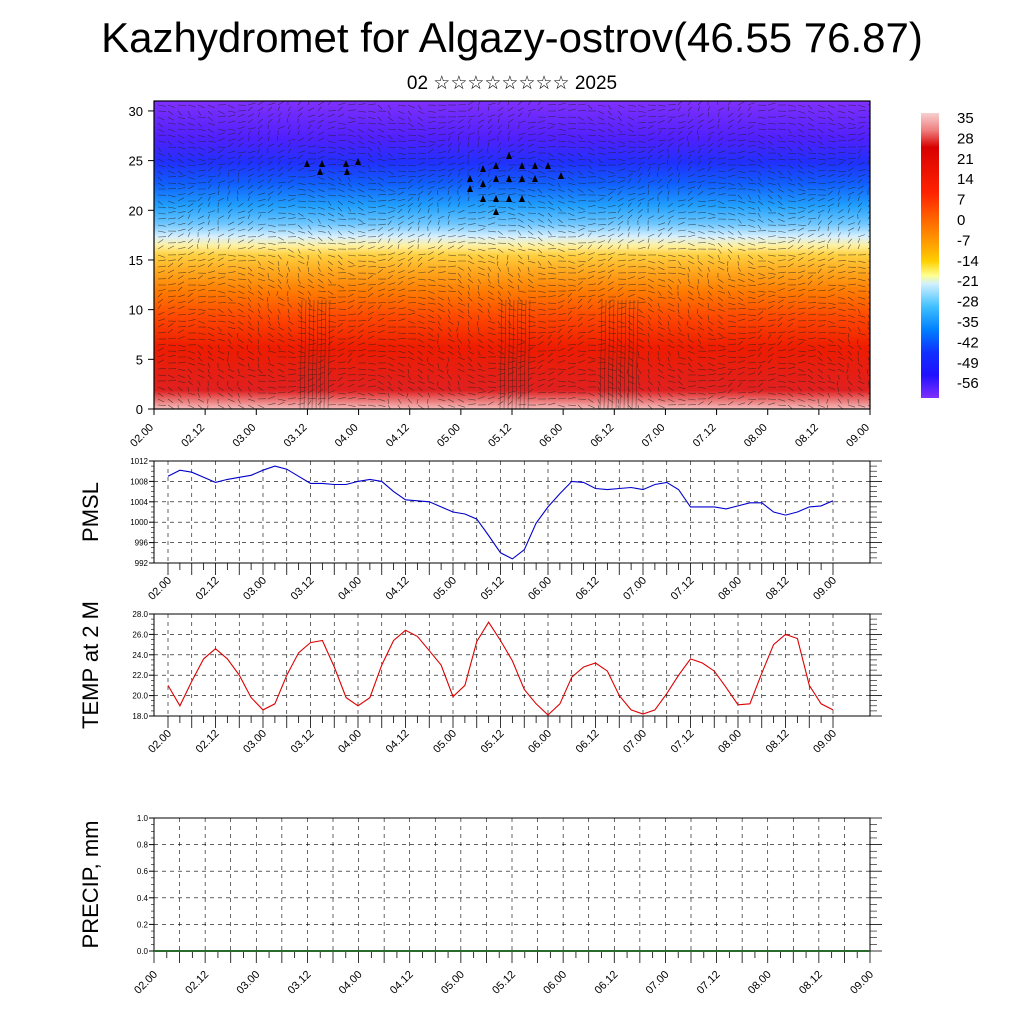 Image resolution: width=1024 pixels, height=1024 pixels. Describe the element at coordinates (140, 634) in the screenshot. I see `y-tick-label: 26.0` at that location.